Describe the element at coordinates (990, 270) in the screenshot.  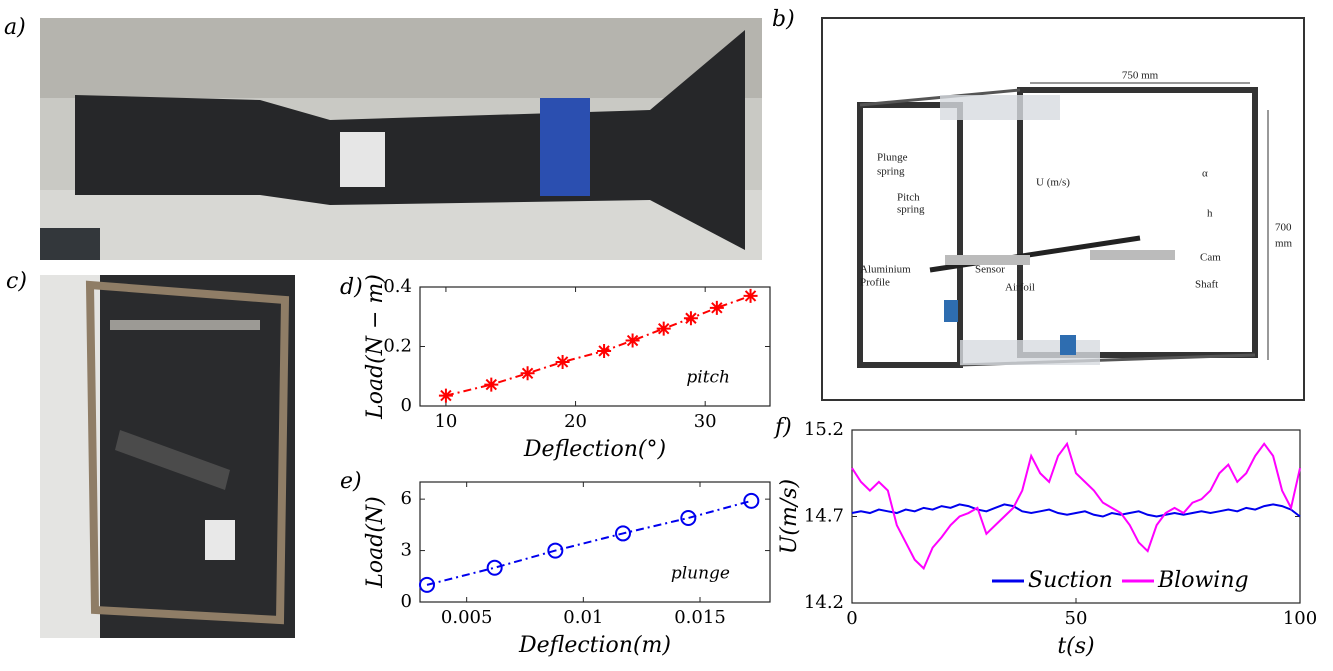
I see `diagram-label: Sensor` at that location.